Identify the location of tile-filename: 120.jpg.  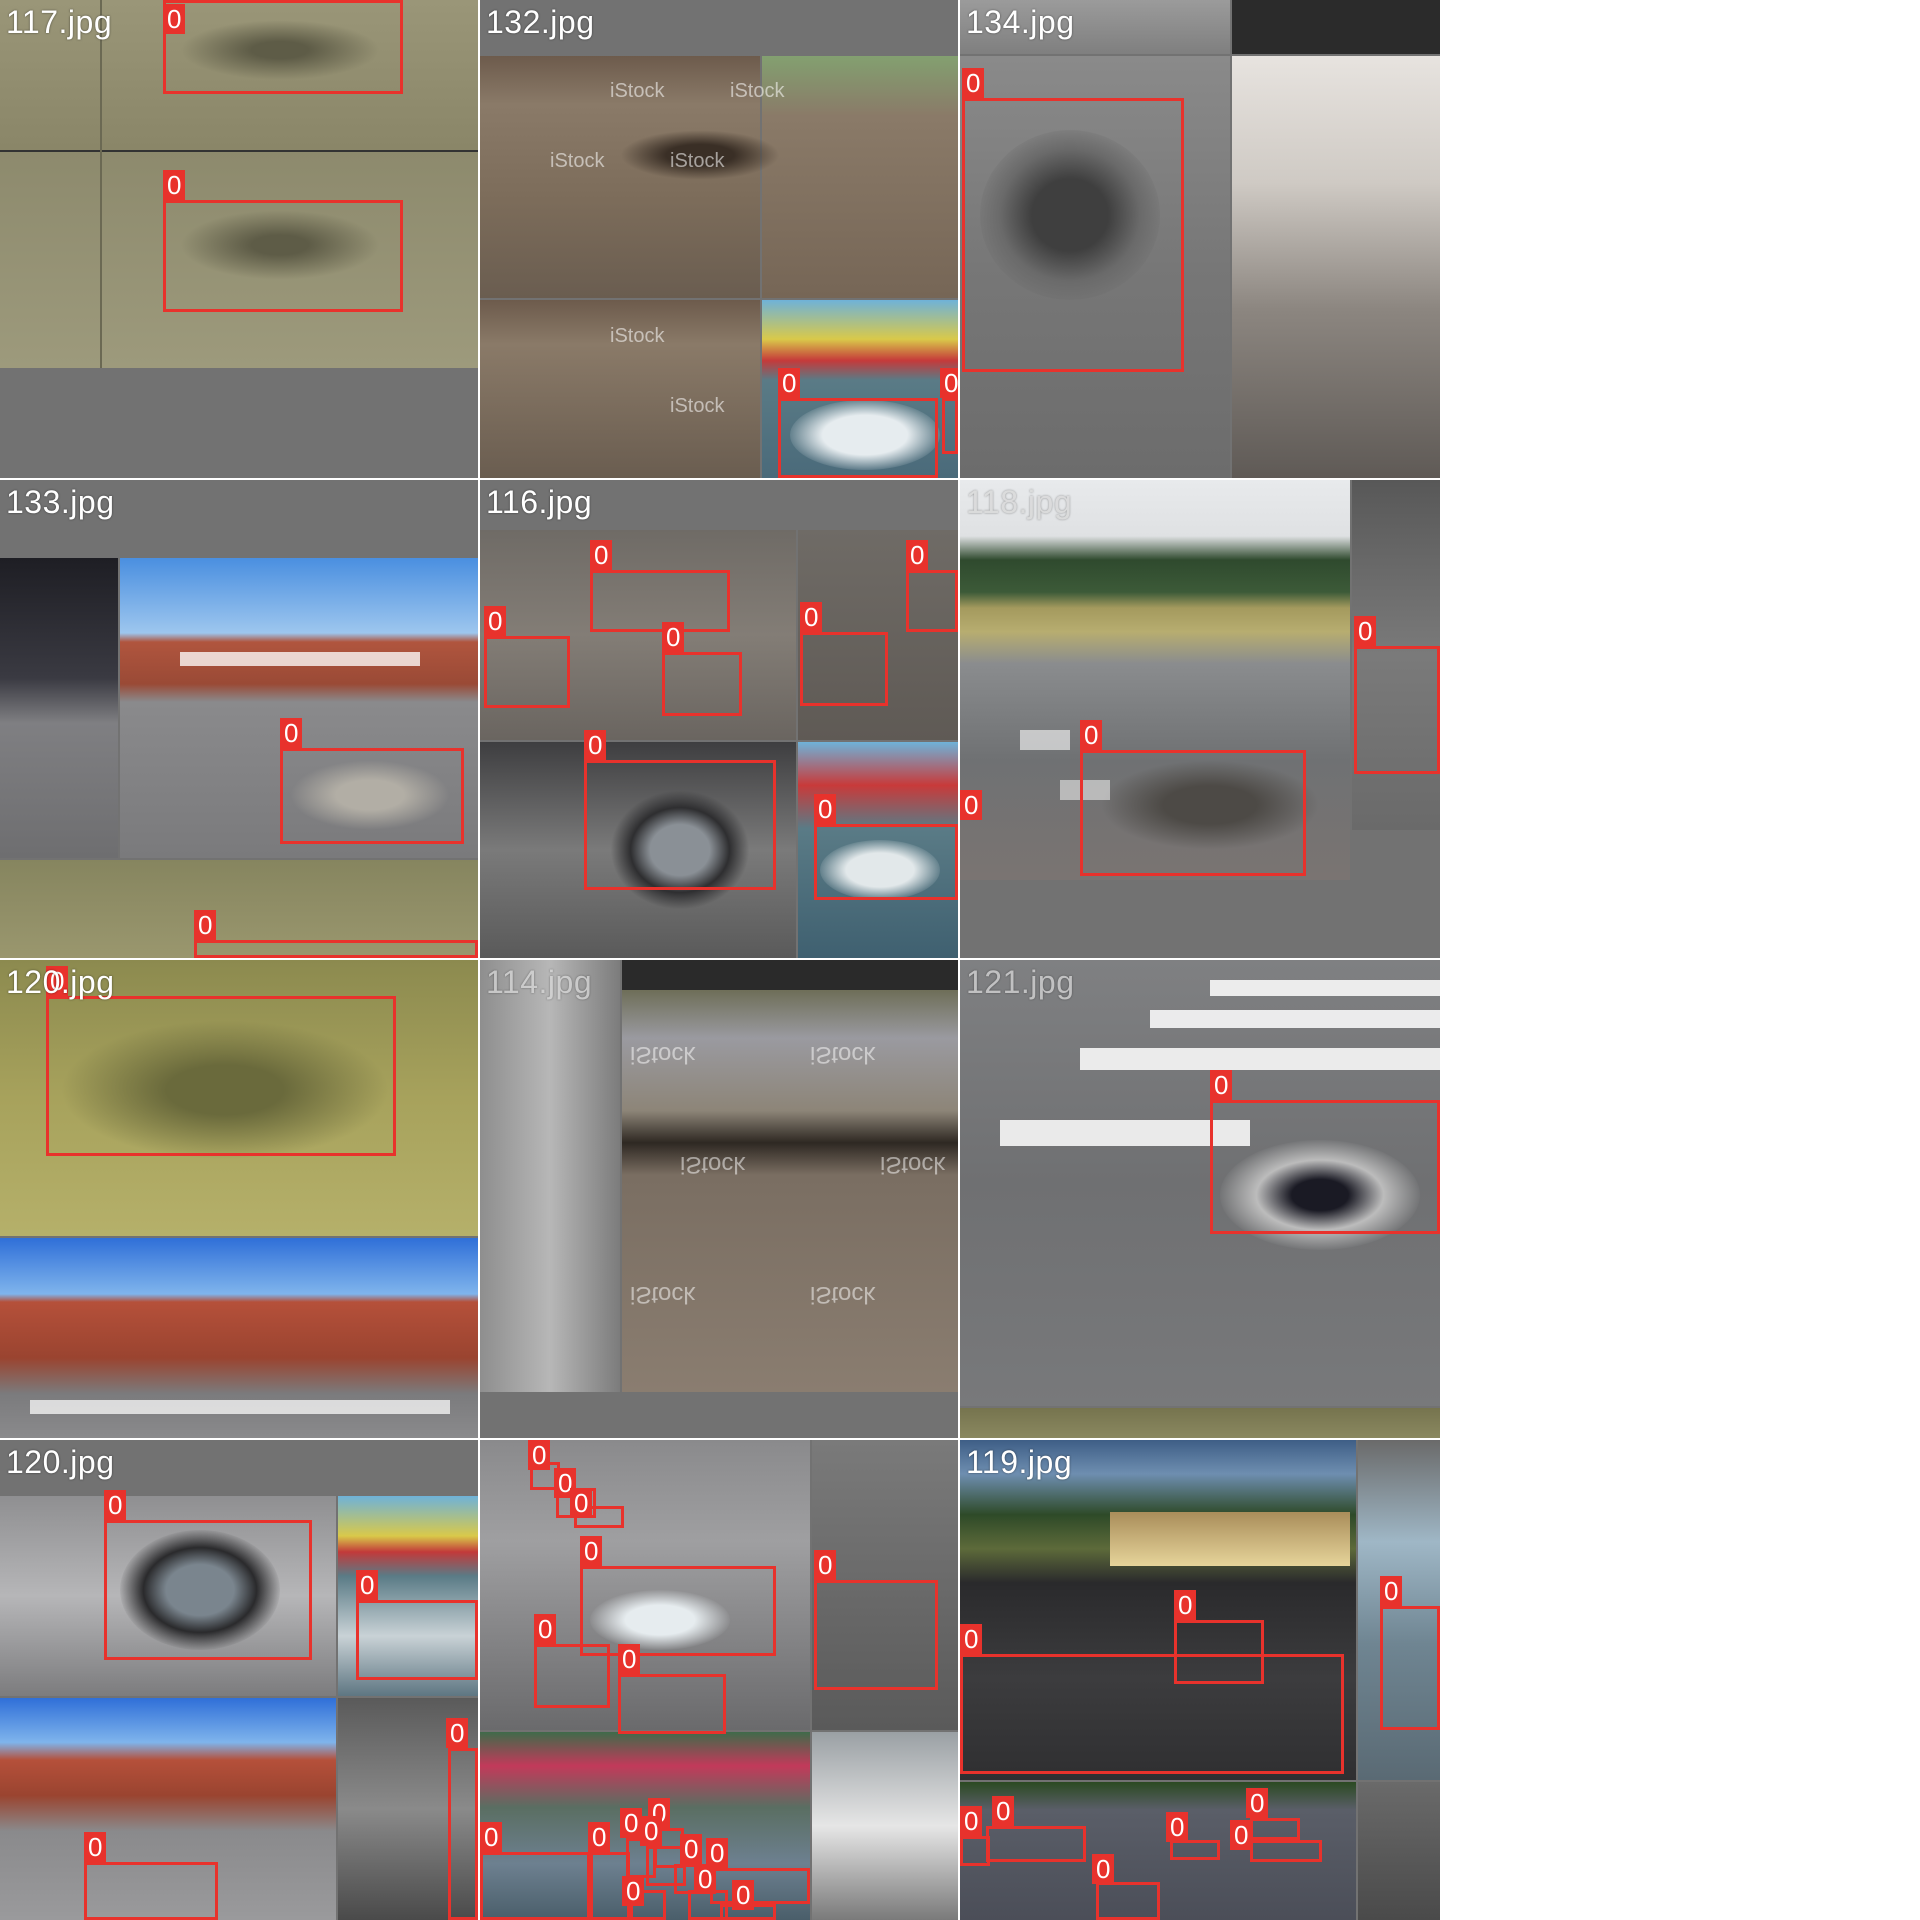
(60, 982).